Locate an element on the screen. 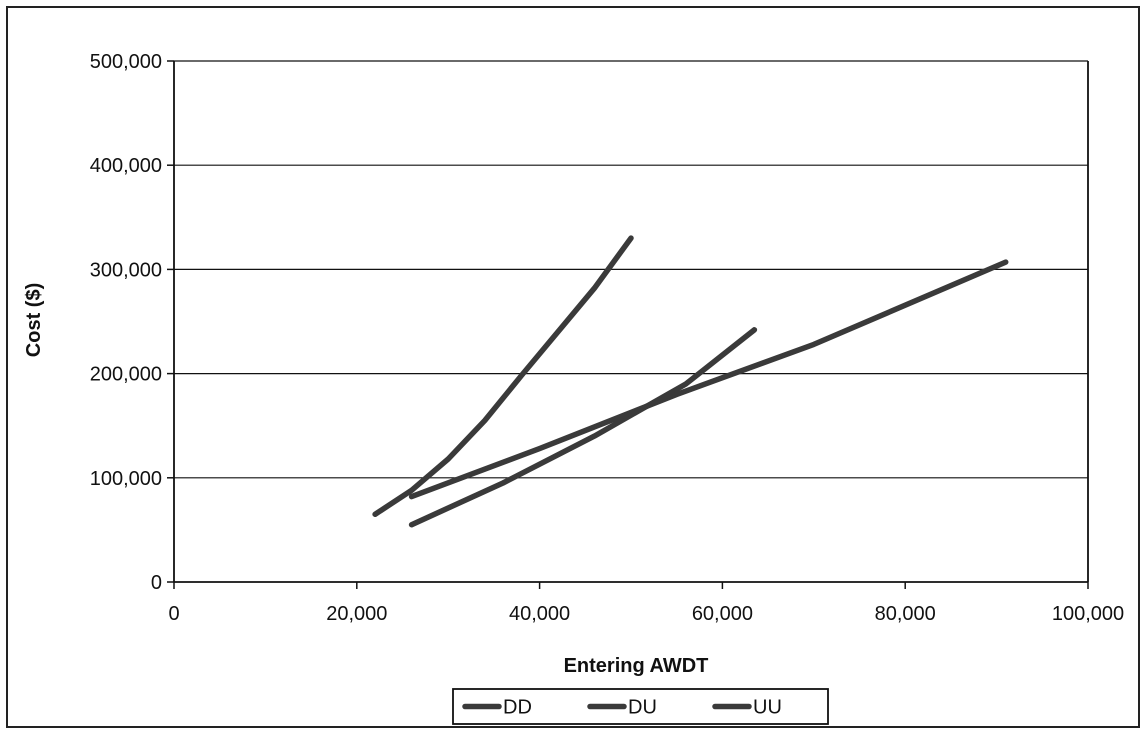  y-tick-label: 0 is located at coordinates (156, 583).